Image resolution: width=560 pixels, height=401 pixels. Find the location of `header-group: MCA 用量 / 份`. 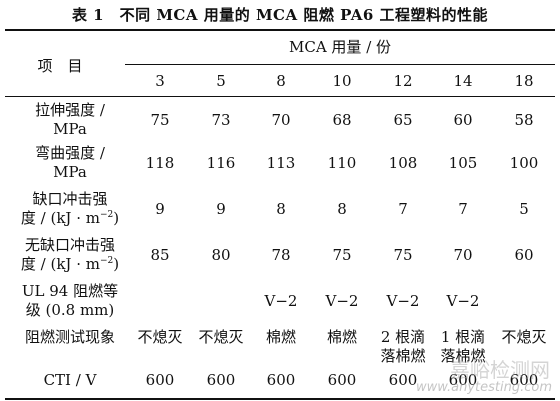

header-group: MCA 用量 / 份 is located at coordinates (340, 47).